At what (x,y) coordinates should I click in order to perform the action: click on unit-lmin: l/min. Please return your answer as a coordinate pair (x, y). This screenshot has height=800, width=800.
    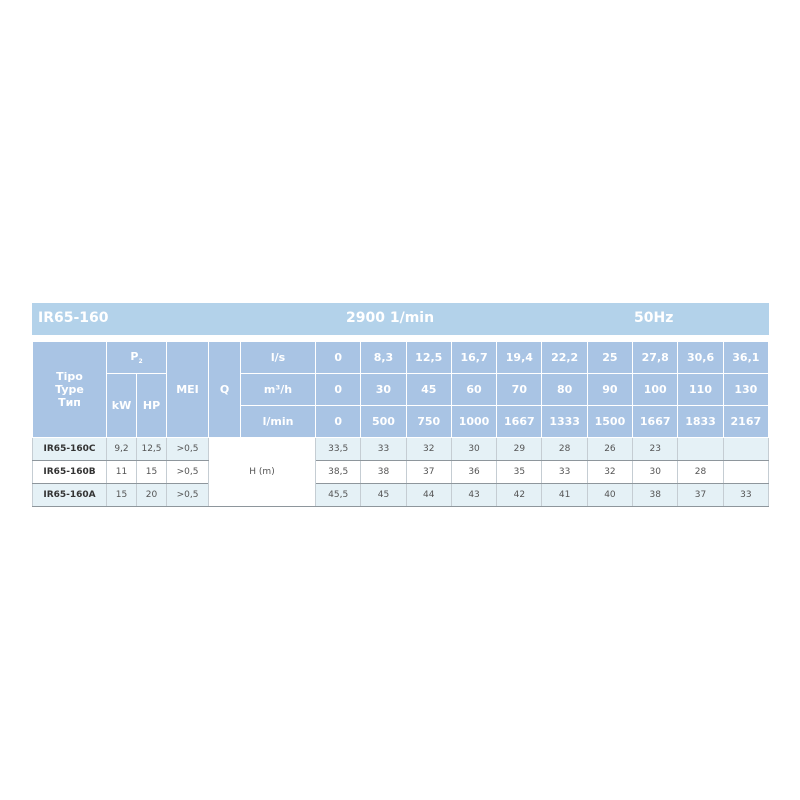
    Looking at the image, I should click on (278, 421).